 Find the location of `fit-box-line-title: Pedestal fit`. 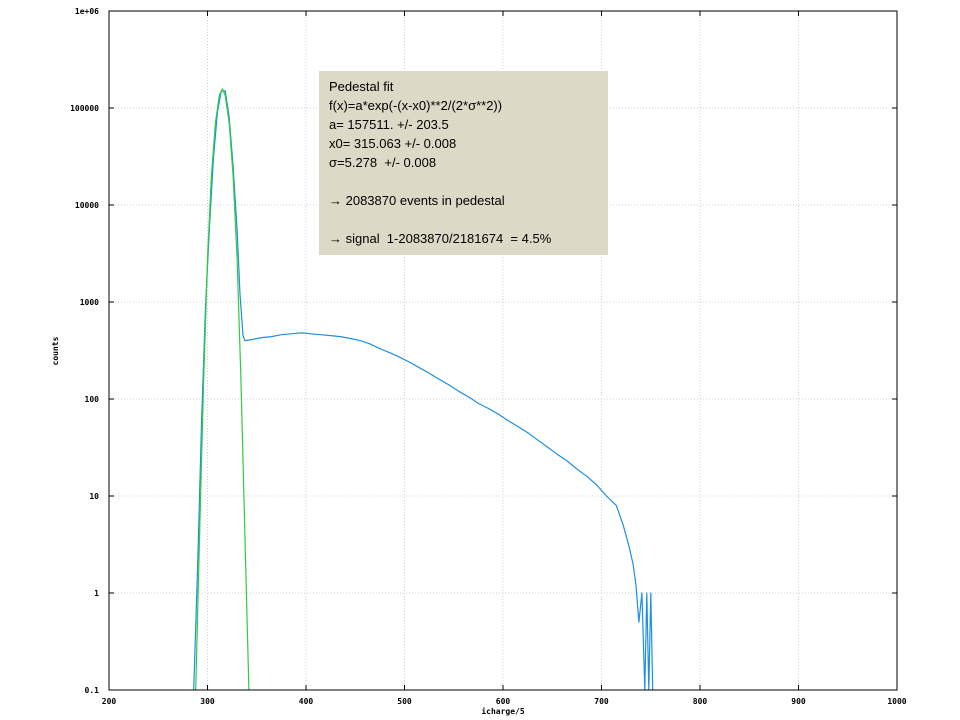

fit-box-line-title: Pedestal fit is located at coordinates (361, 86).